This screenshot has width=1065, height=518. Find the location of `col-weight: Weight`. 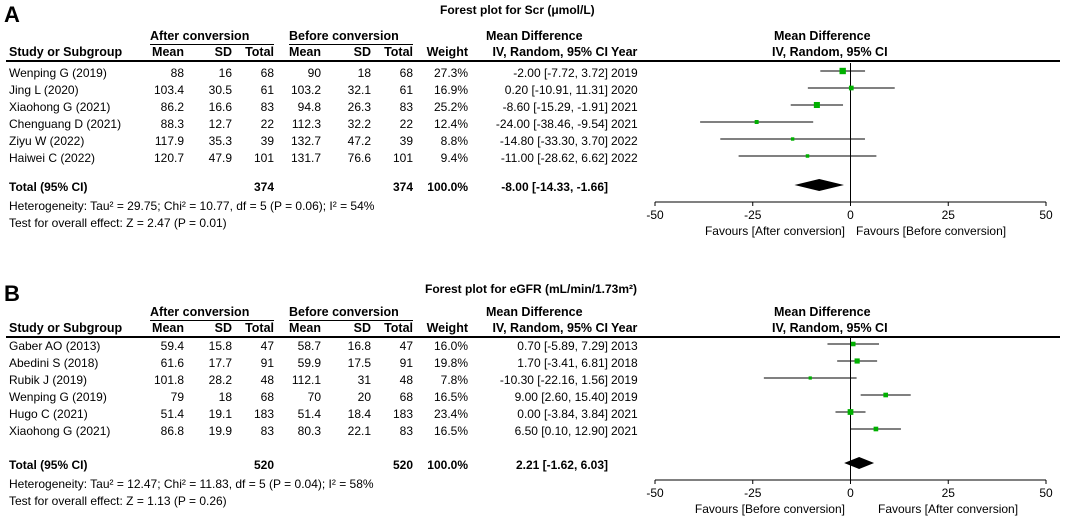

col-weight: Weight is located at coordinates (447, 328).